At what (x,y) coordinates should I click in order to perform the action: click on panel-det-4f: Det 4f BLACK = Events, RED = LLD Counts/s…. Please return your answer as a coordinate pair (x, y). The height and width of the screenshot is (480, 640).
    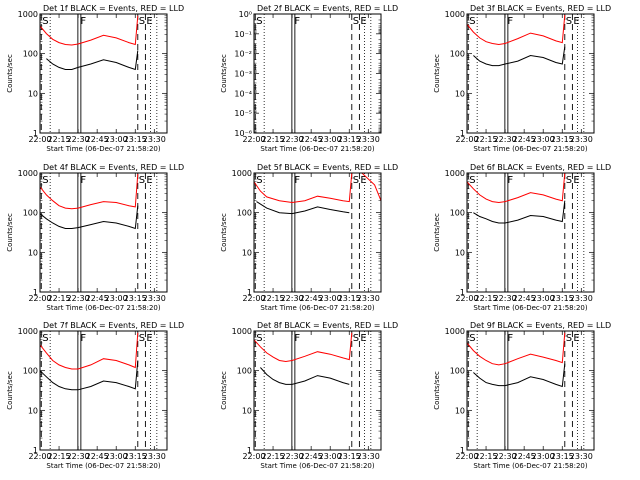
    Looking at the image, I should click on (95, 237).